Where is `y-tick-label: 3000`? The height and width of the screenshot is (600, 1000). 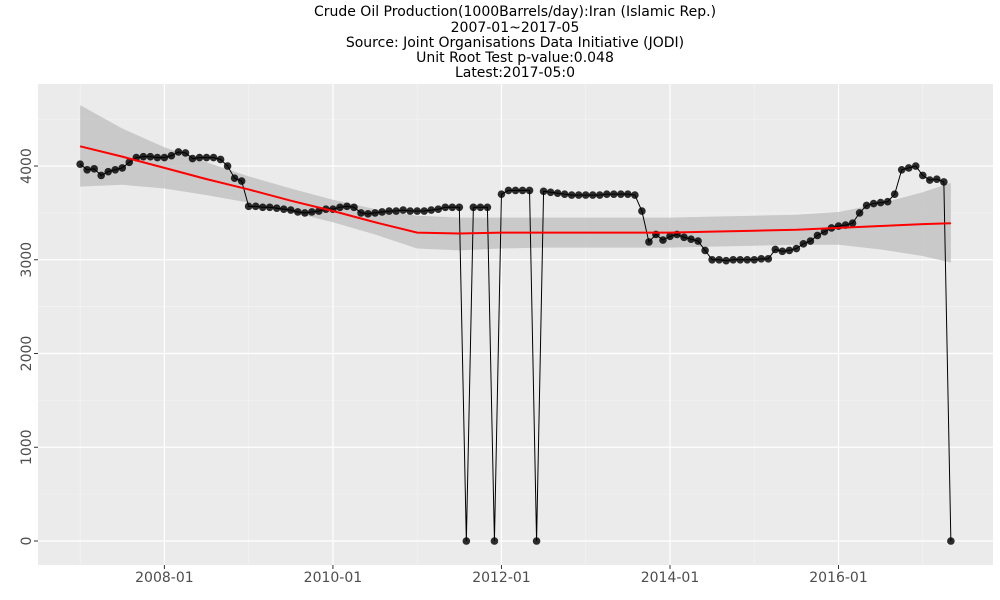
y-tick-label: 3000 is located at coordinates (27, 260).